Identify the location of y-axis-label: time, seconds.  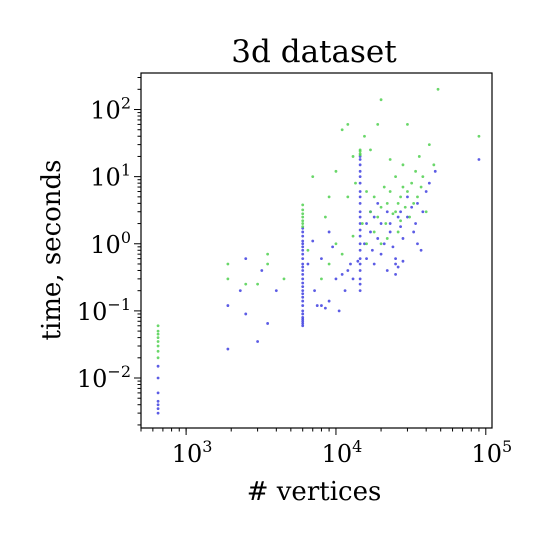
(52, 249).